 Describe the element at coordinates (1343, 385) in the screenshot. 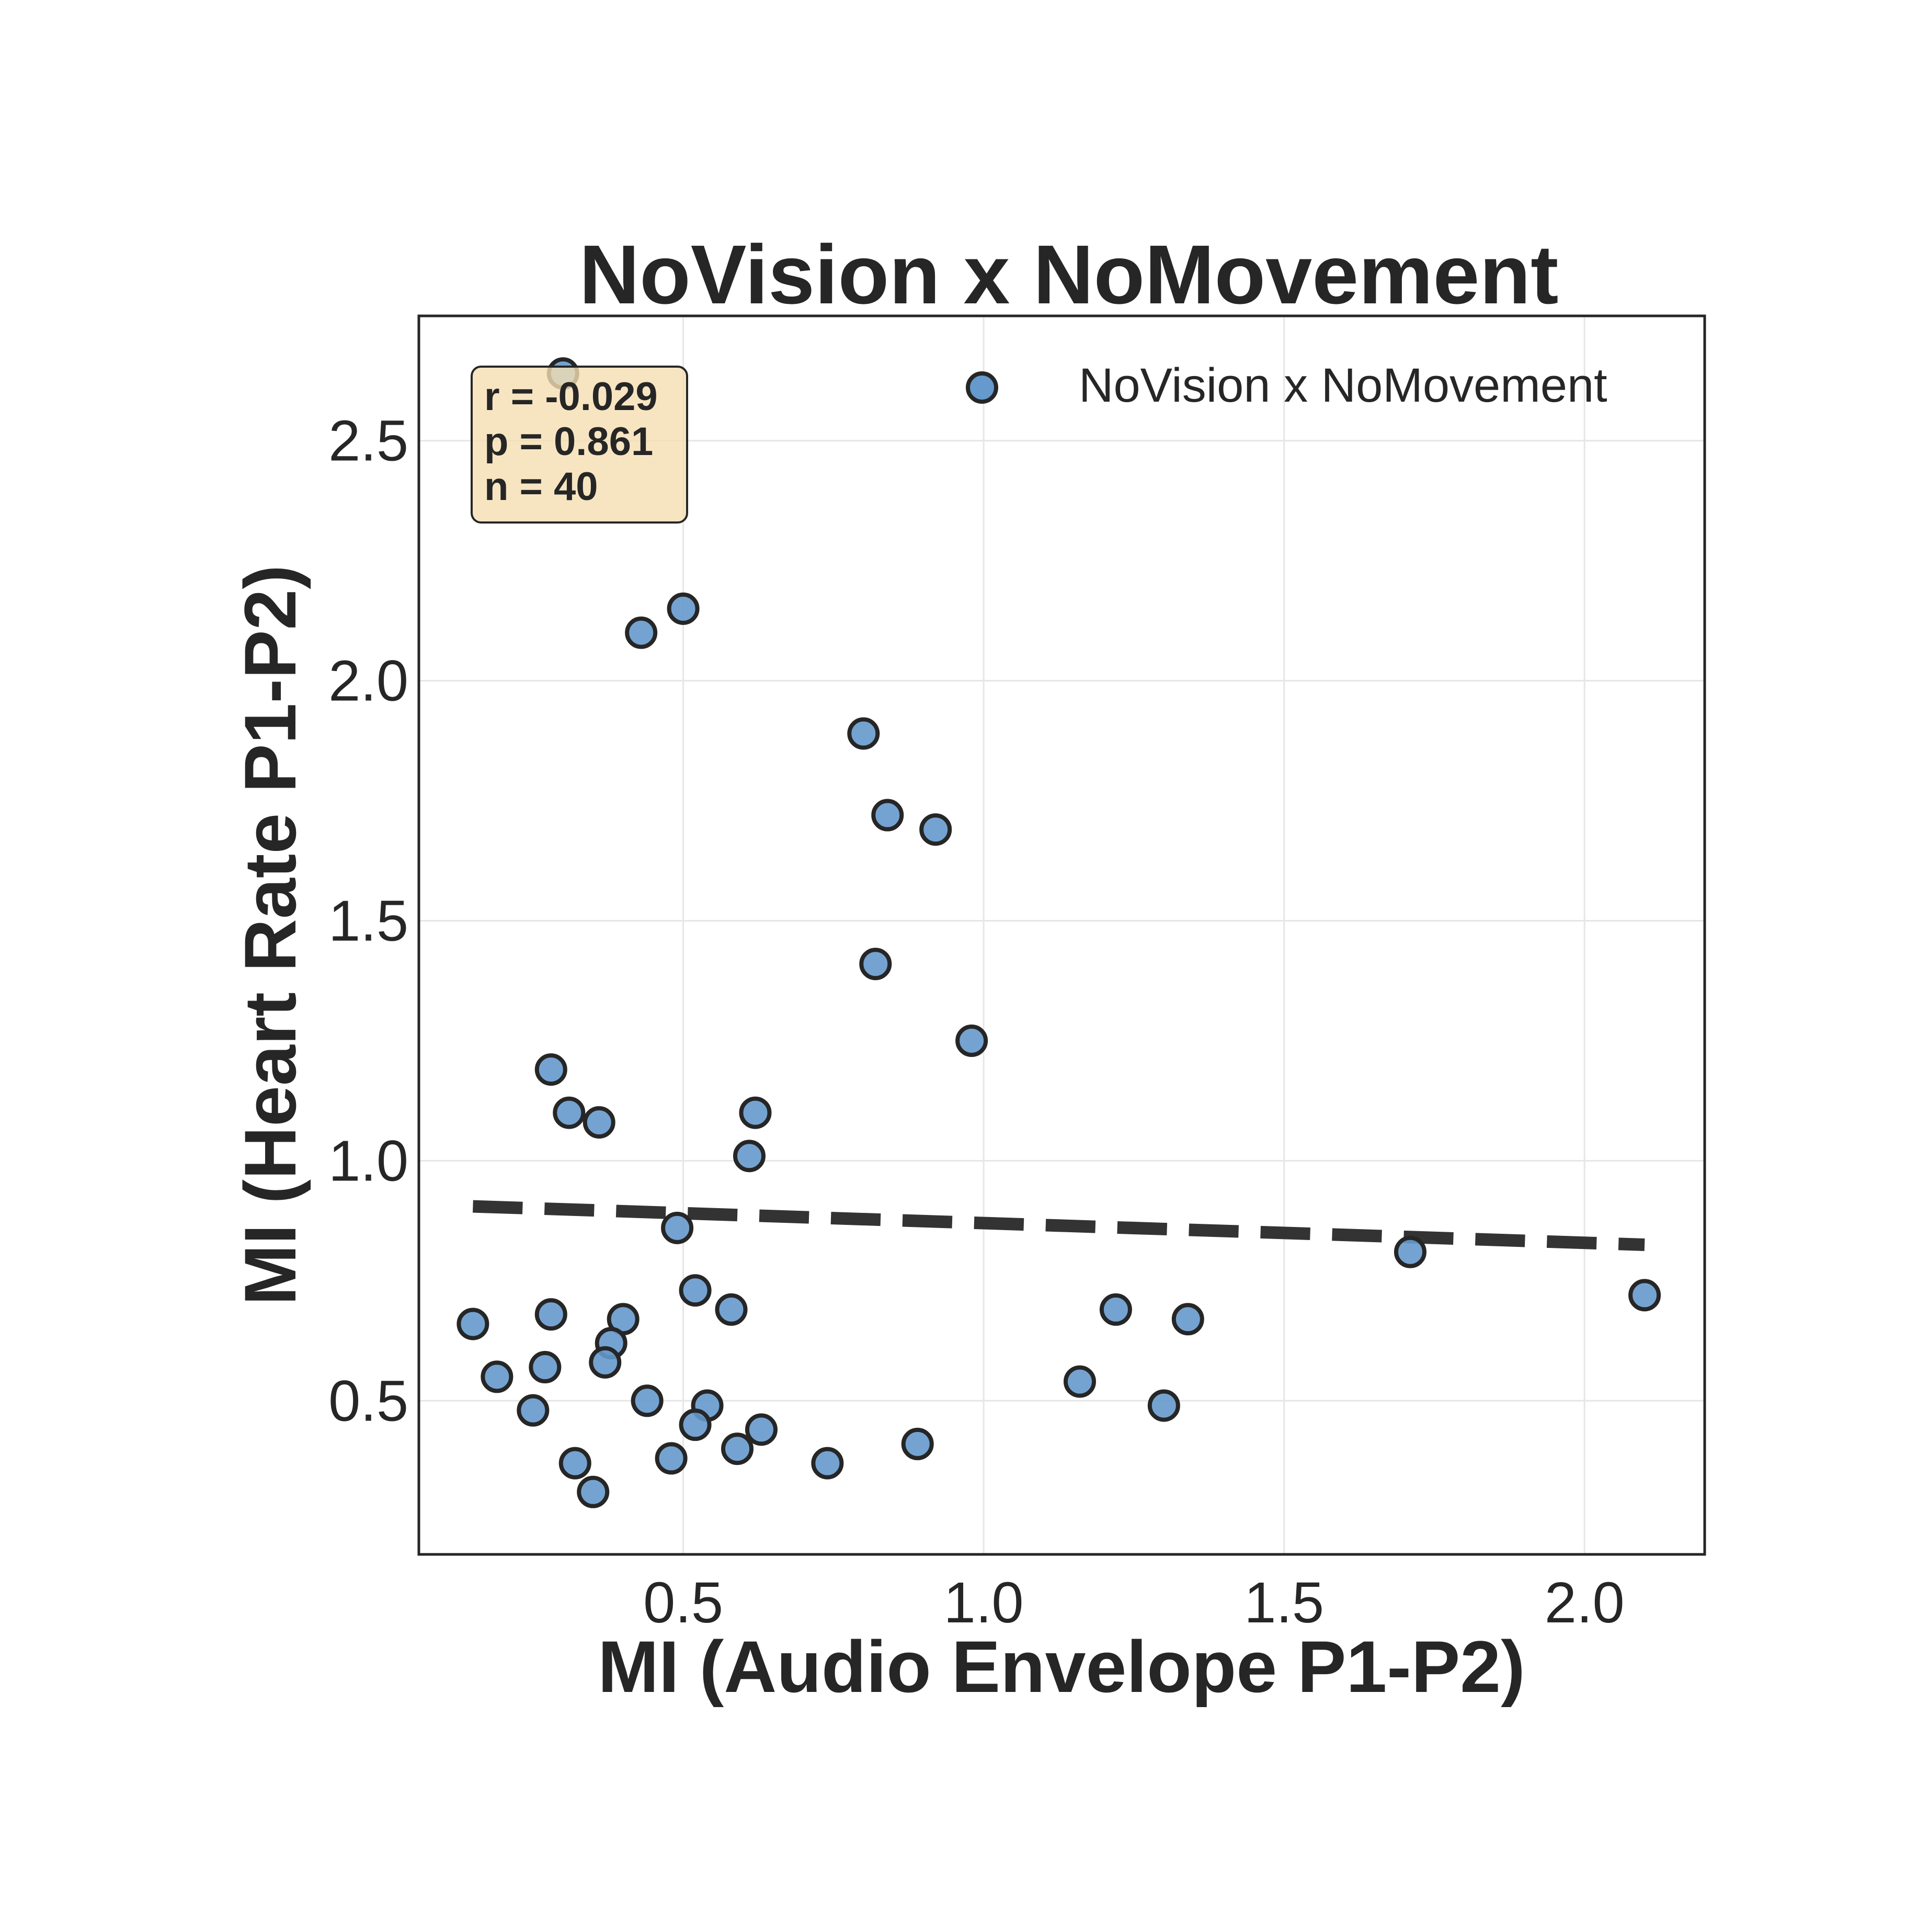

I see `legend-label: NoVision x NoMovement` at that location.